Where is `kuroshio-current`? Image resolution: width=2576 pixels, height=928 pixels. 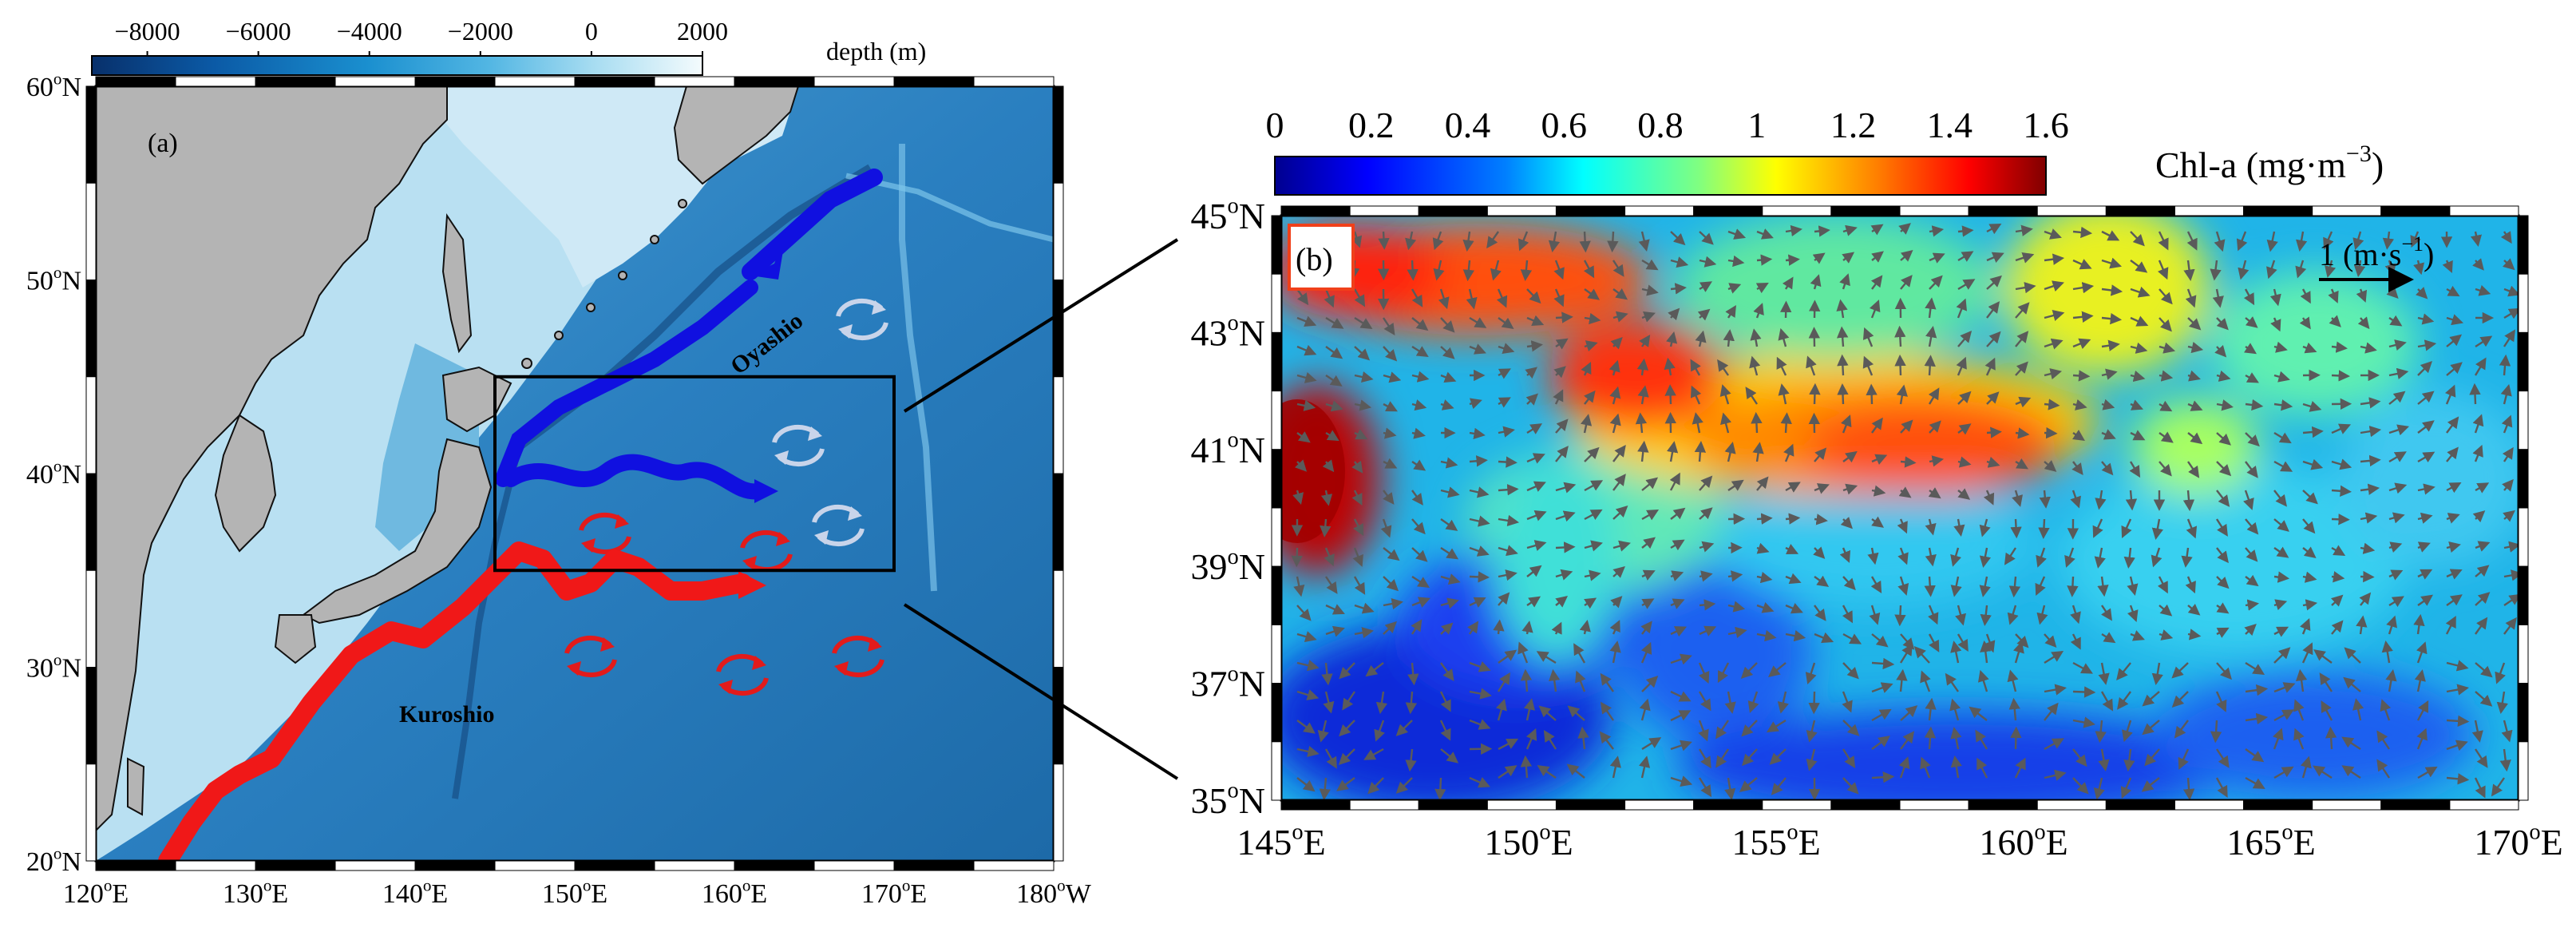 kuroshio-current is located at coordinates (462, 701).